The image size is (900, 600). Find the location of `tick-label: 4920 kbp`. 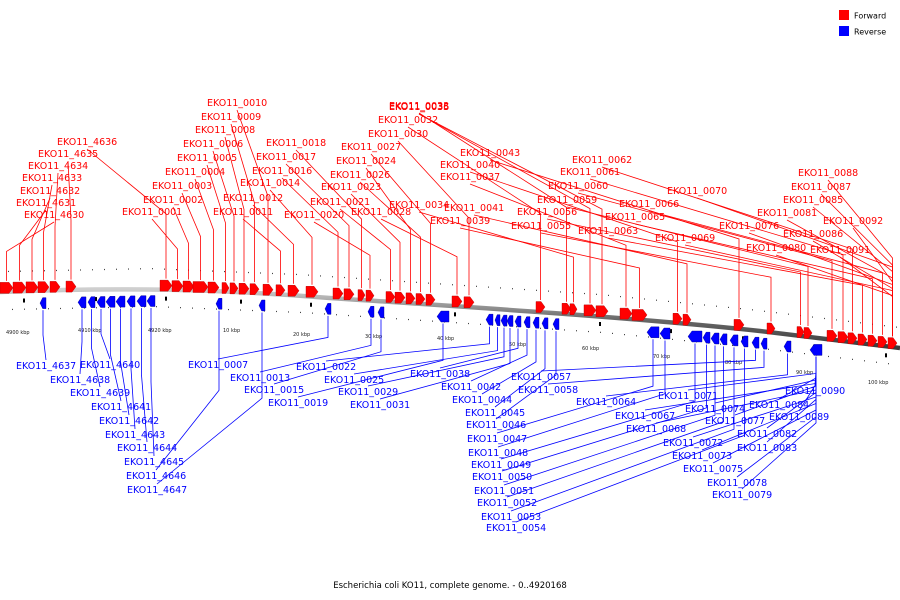

tick-label: 4920 kbp is located at coordinates (160, 331).